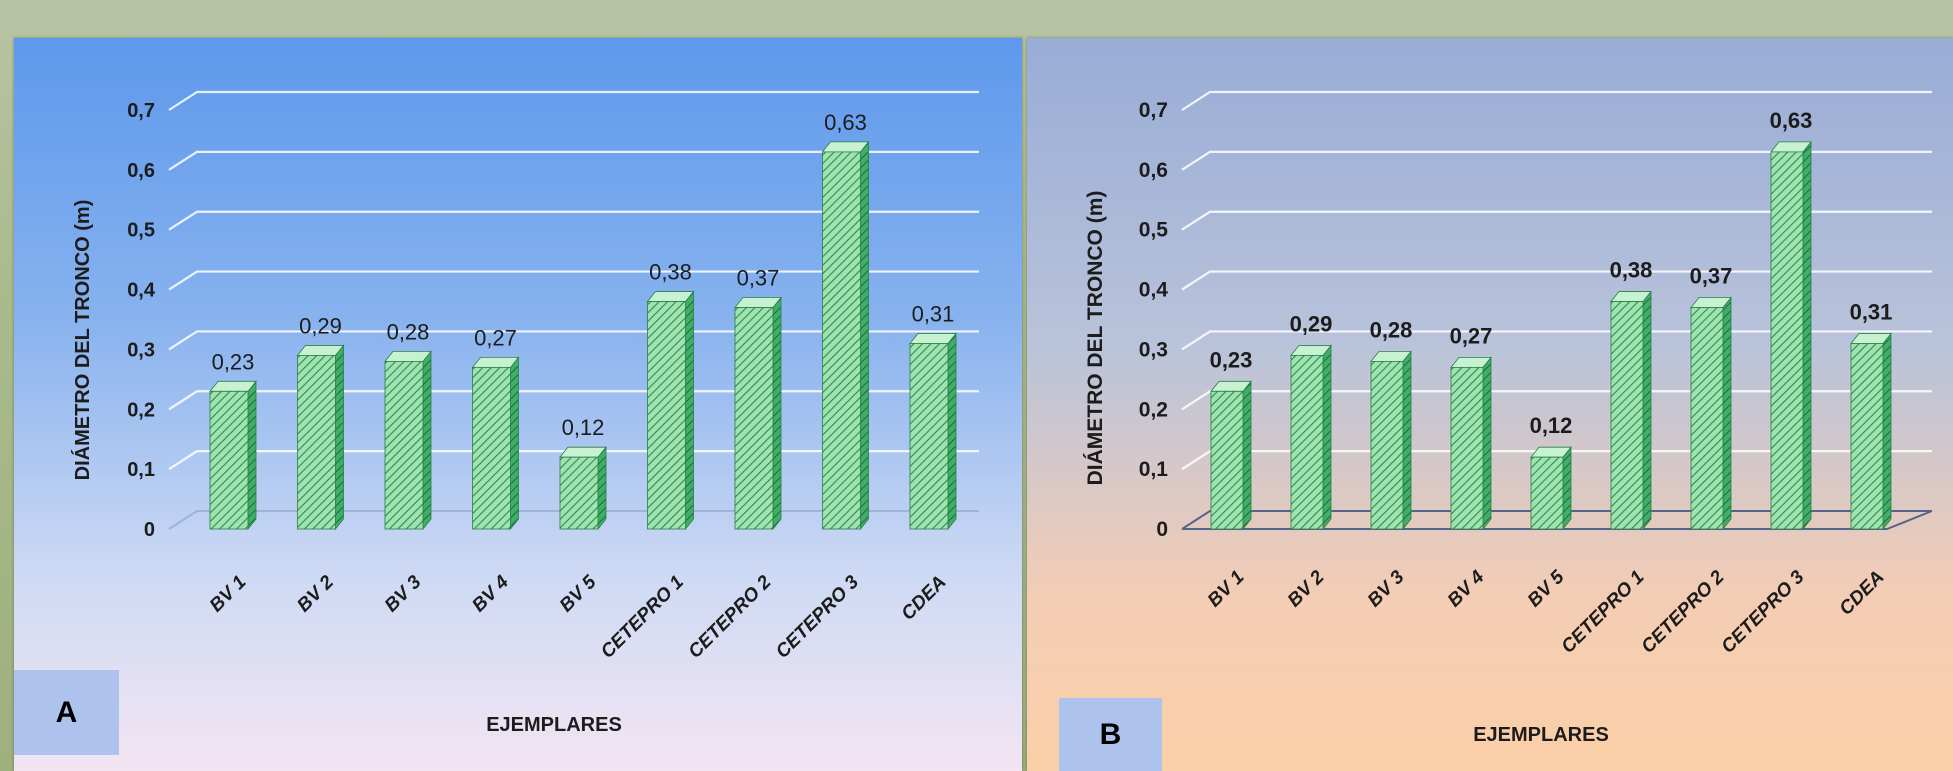  What do you see at coordinates (66, 712) in the screenshot?
I see `panel-letter-a: A` at bounding box center [66, 712].